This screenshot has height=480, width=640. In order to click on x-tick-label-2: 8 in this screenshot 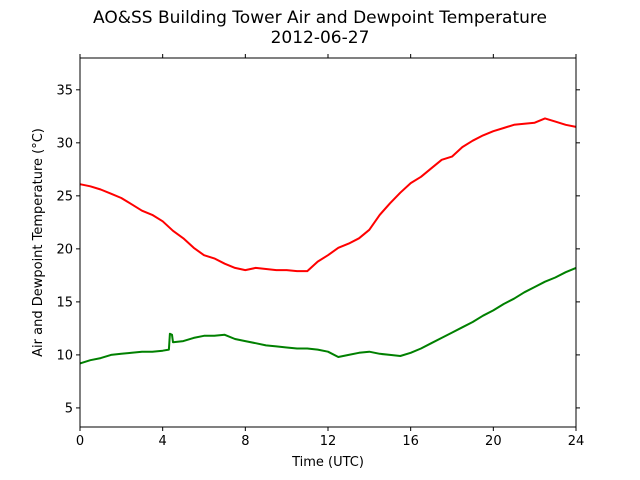, I will do `click(245, 441)`.